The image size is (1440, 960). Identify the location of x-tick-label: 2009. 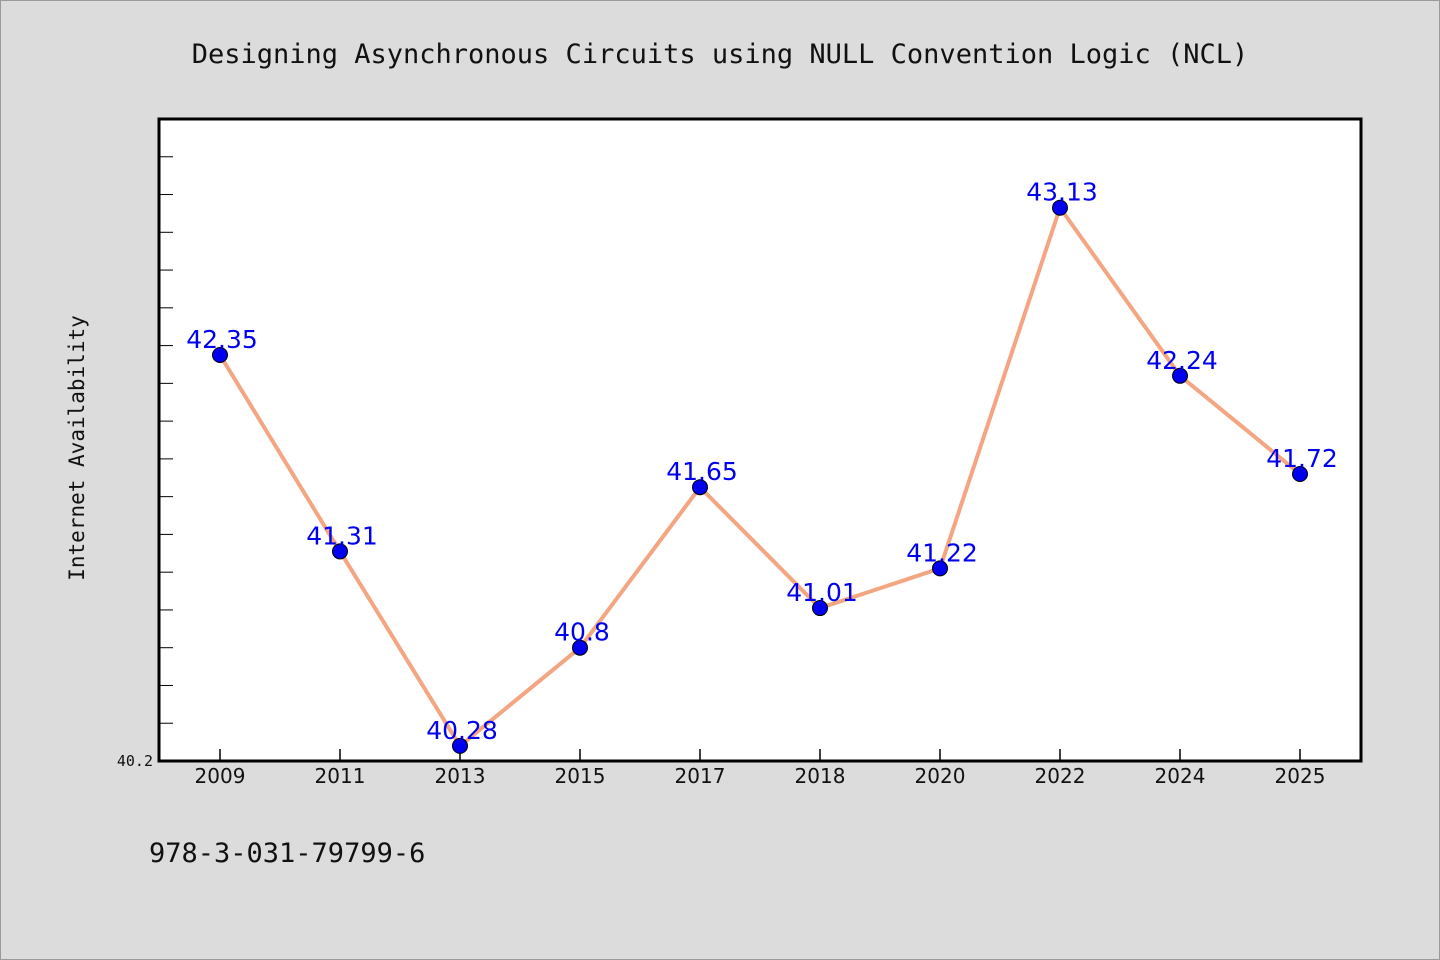
(220, 776).